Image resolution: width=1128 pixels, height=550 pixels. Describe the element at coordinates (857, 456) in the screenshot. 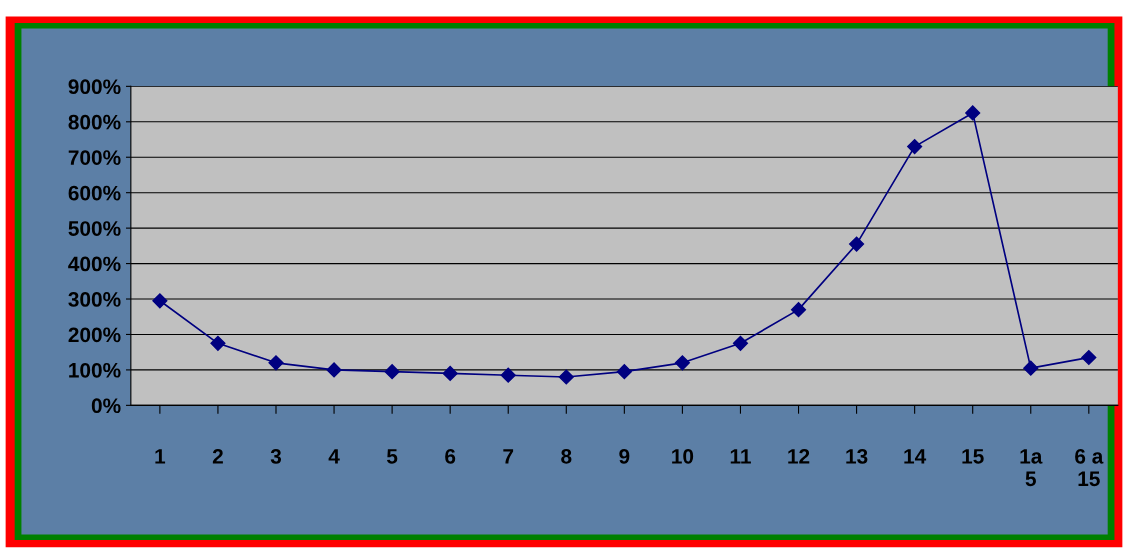

I see `x-tick-label: 13` at that location.